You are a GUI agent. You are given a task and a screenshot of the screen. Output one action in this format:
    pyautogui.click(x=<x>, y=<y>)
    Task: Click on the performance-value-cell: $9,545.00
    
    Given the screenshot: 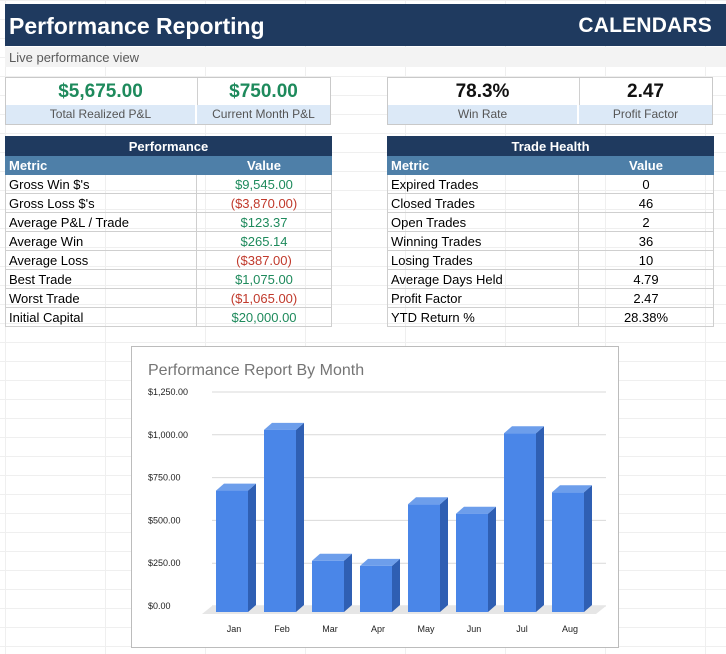 What is the action you would take?
    pyautogui.click(x=264, y=184)
    